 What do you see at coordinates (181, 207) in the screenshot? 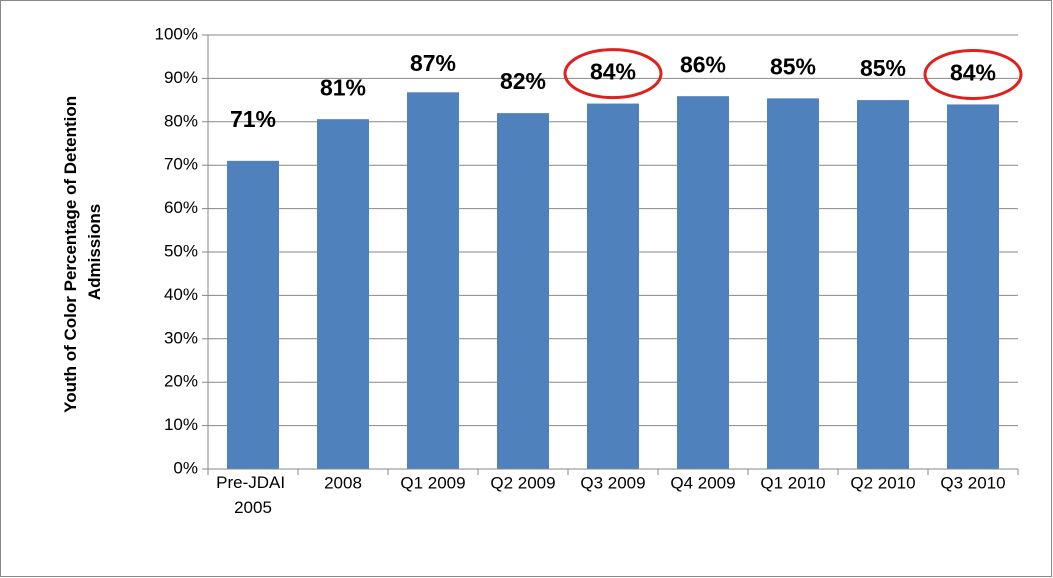
I see `y-tick-label: 60%` at bounding box center [181, 207].